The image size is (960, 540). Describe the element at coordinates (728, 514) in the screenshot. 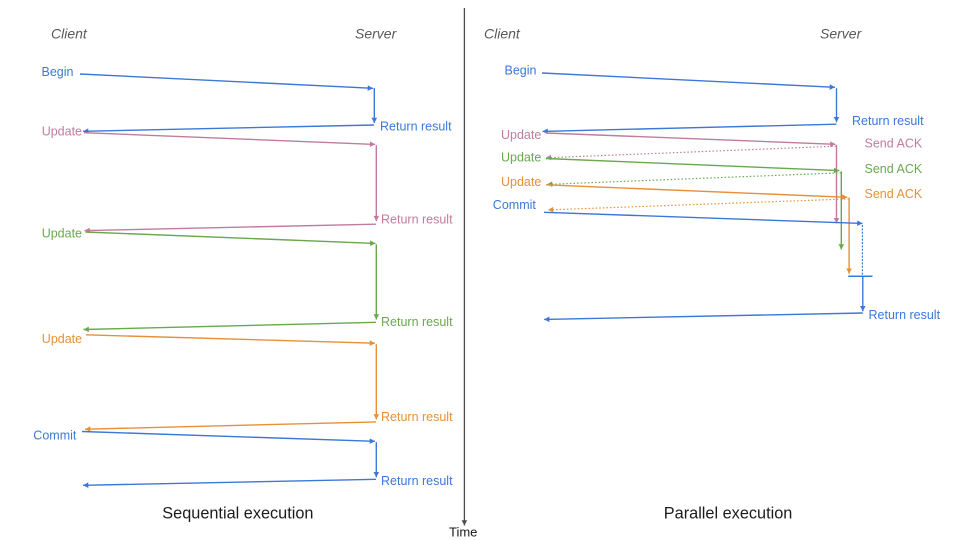

I see `svg-text: Parallel execution` at that location.